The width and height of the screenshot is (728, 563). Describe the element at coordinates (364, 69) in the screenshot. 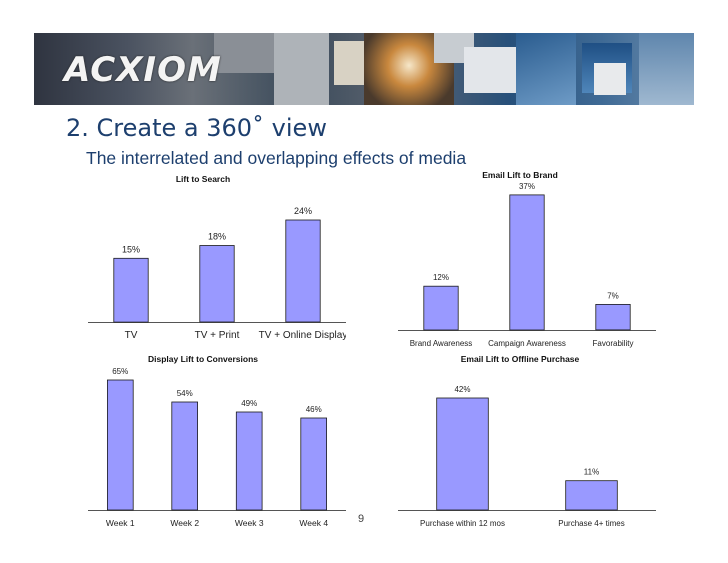

I see `header-banner: ACXIOM` at that location.